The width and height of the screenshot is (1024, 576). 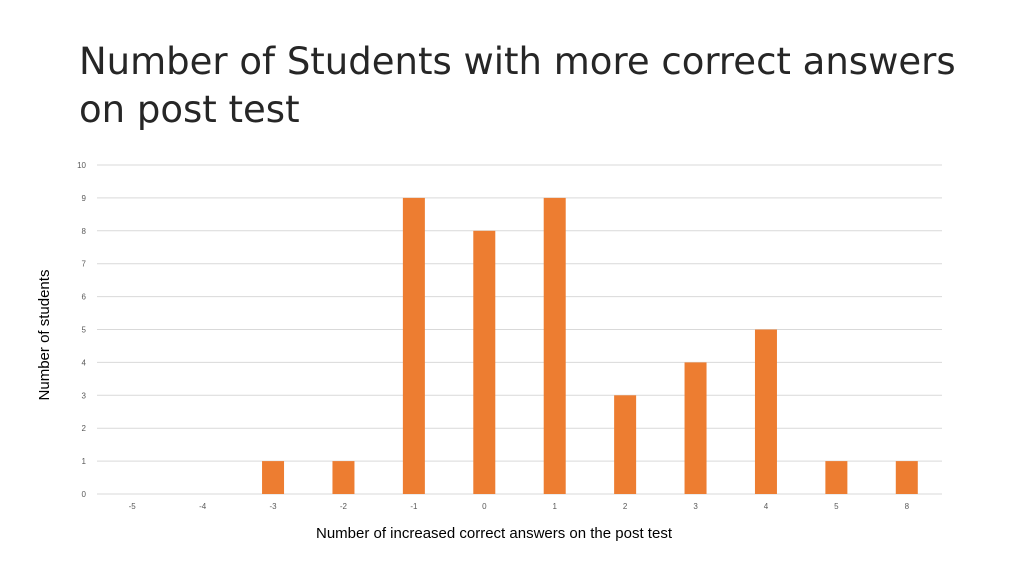 I want to click on y-tick-label: 7, so click(x=84, y=264).